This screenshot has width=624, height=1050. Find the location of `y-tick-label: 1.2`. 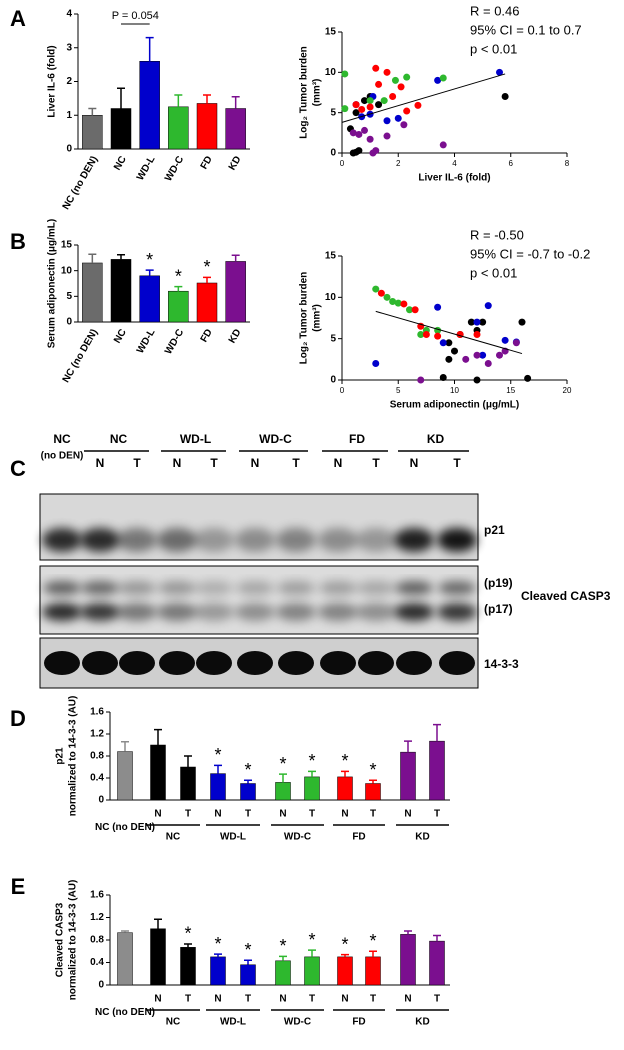

y-tick-label: 1.2 is located at coordinates (97, 917).